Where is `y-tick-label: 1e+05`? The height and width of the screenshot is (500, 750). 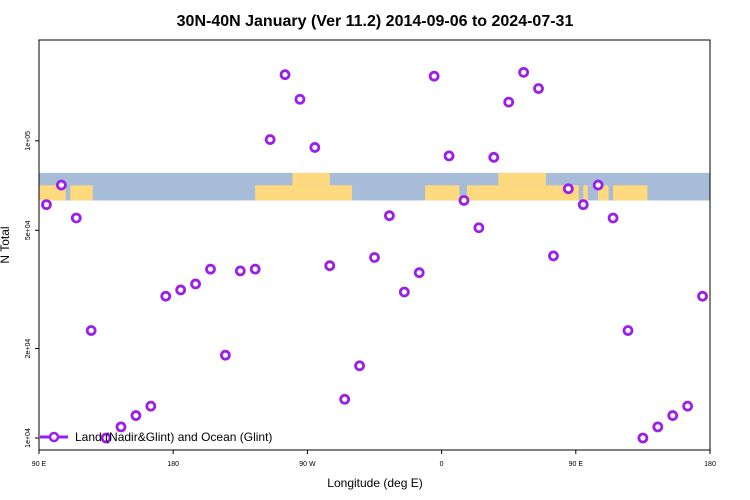
y-tick-label: 1e+05 is located at coordinates (28, 141).